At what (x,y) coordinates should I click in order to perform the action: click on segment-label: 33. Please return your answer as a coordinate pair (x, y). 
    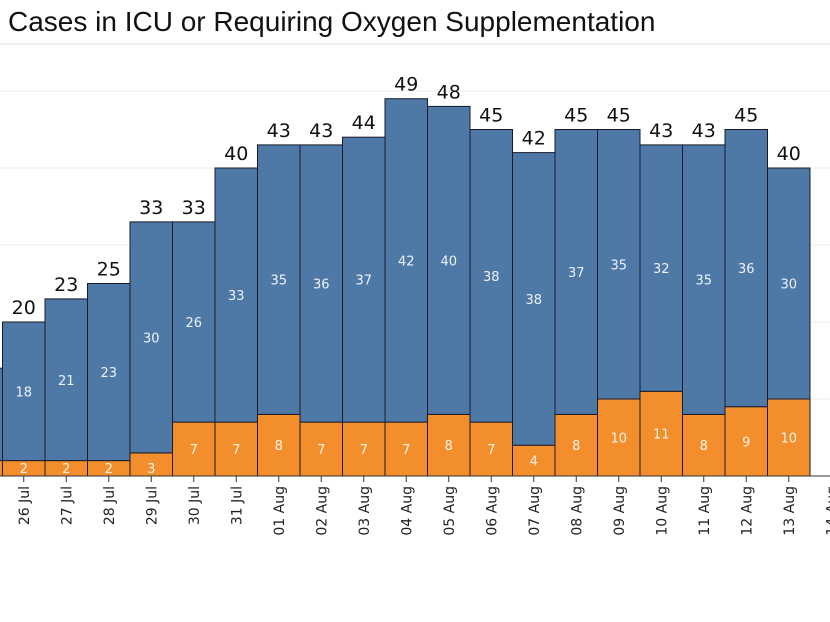
    Looking at the image, I should click on (236, 296).